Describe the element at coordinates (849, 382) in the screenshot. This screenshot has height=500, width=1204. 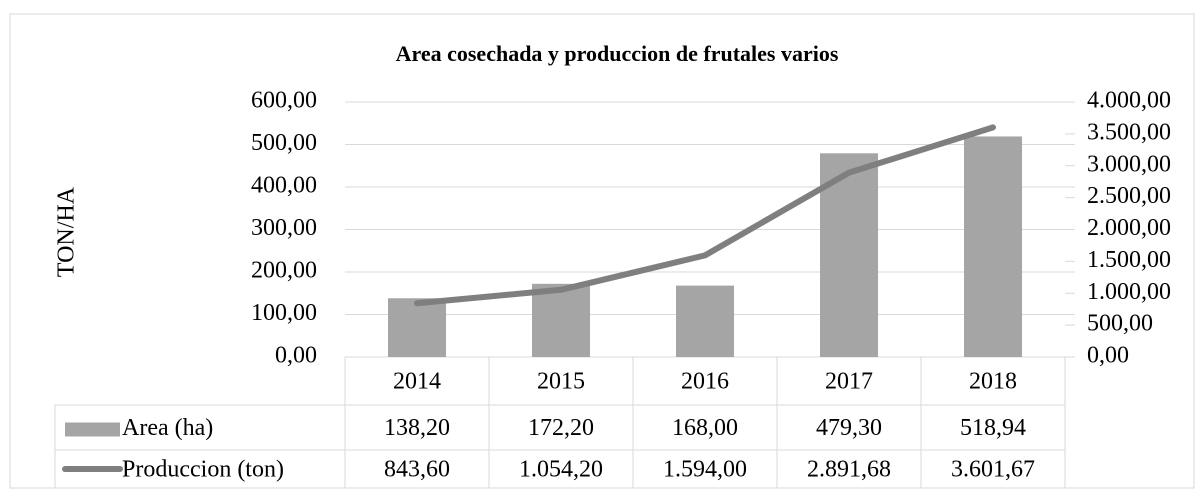
I see `x-tick-label: 2017` at that location.